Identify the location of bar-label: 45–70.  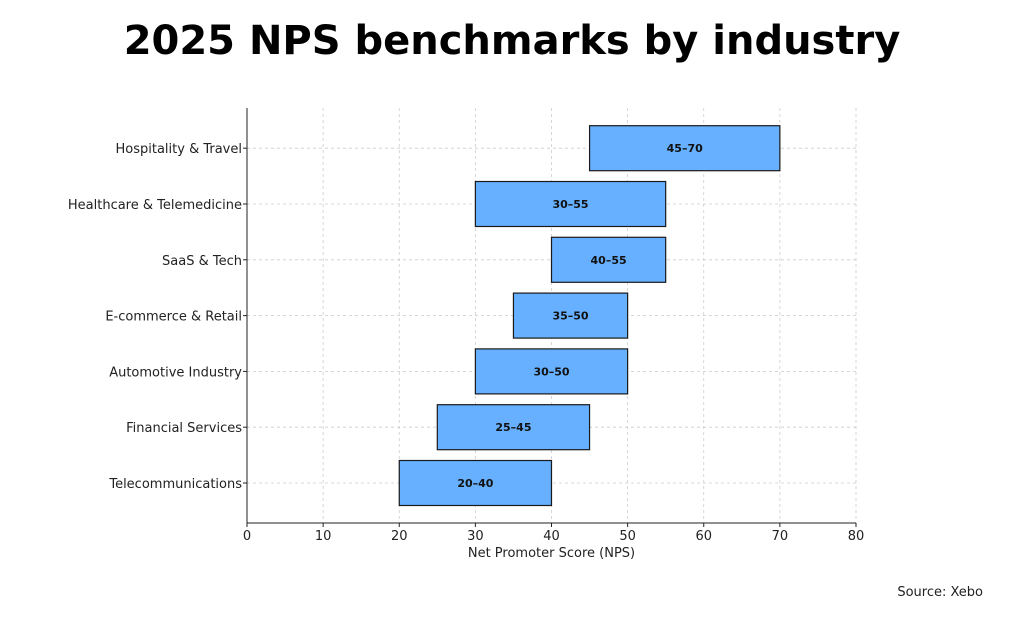
(685, 148).